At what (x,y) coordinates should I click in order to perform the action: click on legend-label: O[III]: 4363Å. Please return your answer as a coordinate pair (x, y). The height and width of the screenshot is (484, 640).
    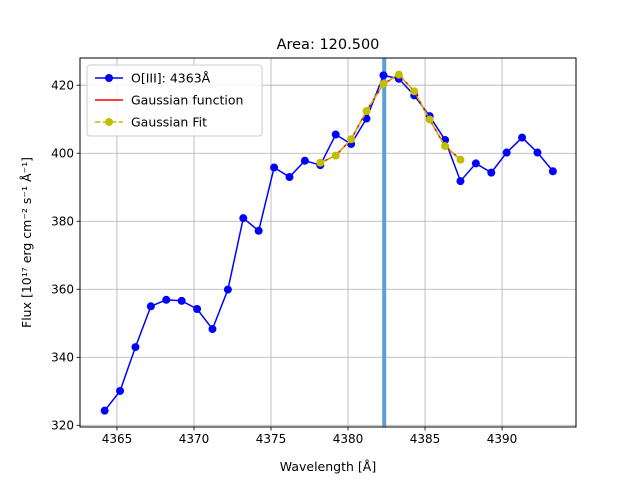
    Looking at the image, I should click on (171, 78).